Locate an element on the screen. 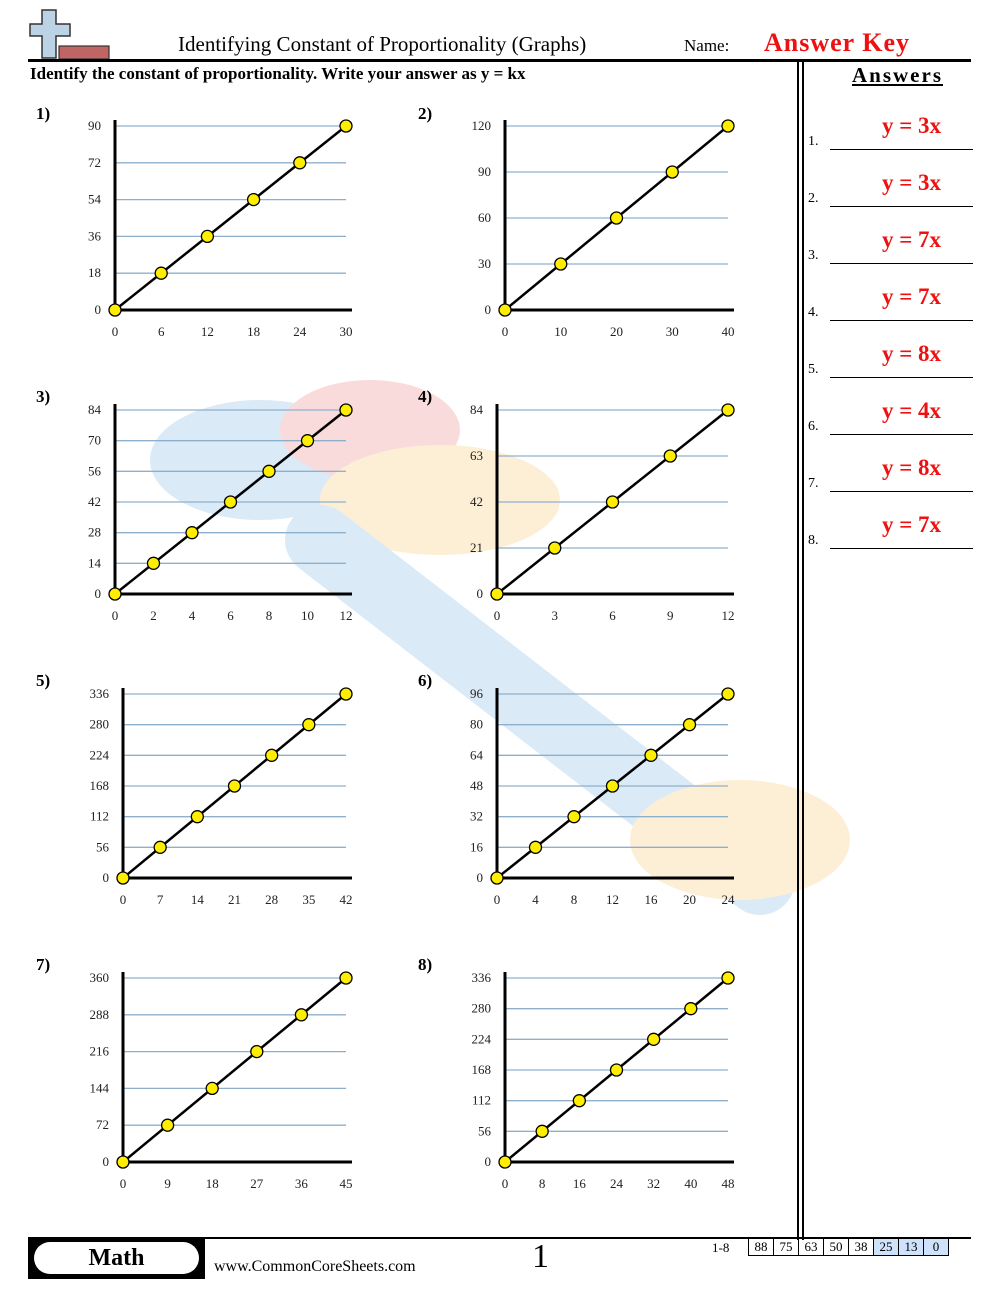 The width and height of the screenshot is (1000, 1294). answer-blank: y = 4x is located at coordinates (901, 416).